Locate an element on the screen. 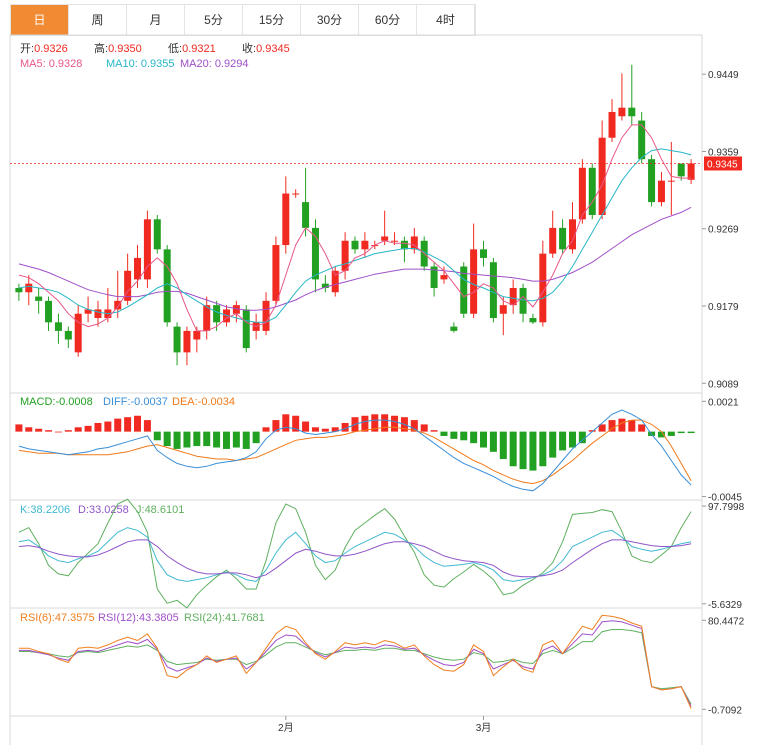  kdj-tick-label: -5.6329 is located at coordinates (725, 605).